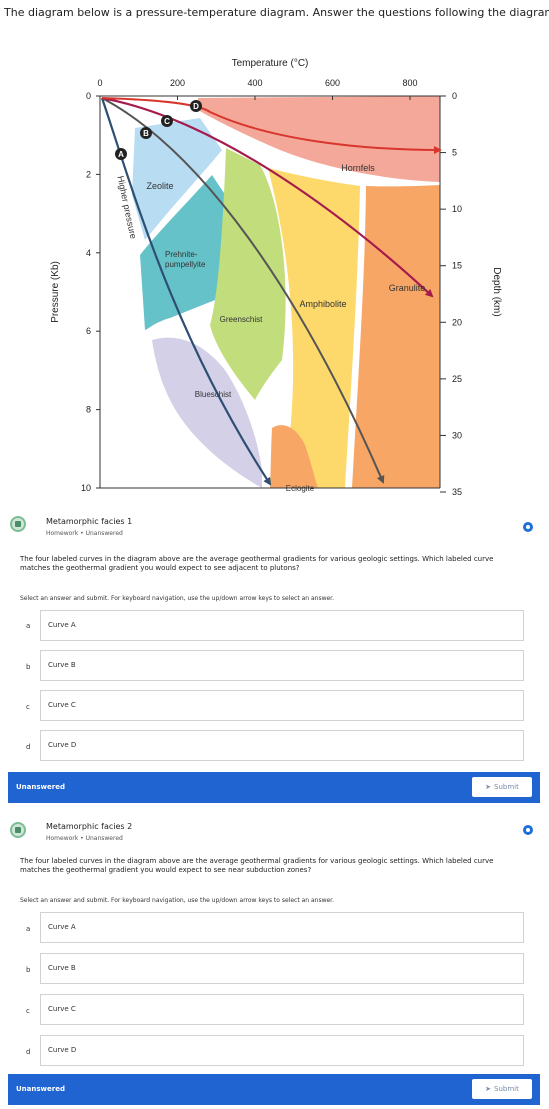 The height and width of the screenshot is (1109, 549). I want to click on zeolite-label: Zeolite, so click(159, 186).